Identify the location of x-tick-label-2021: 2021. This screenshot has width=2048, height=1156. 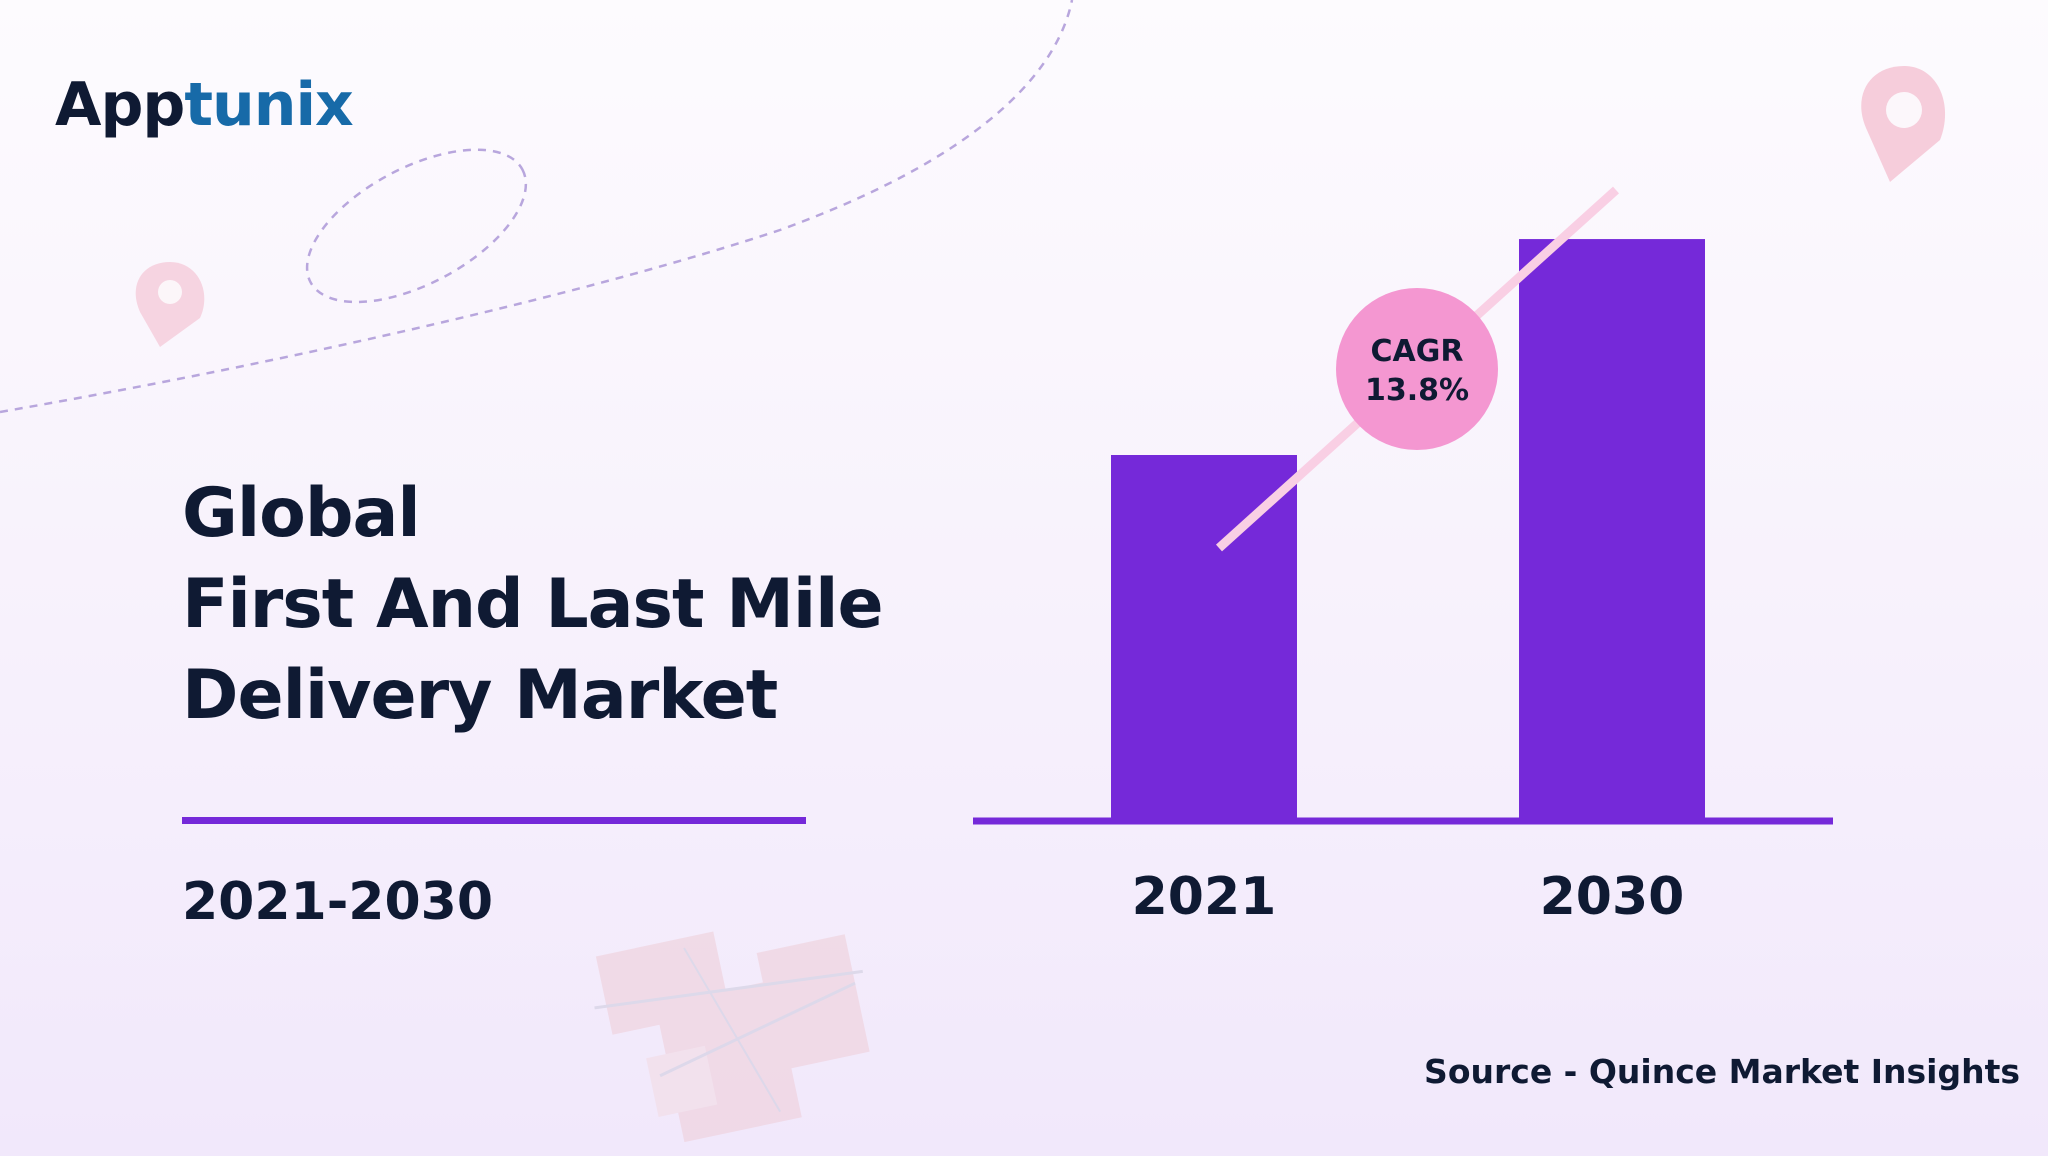
(1204, 897).